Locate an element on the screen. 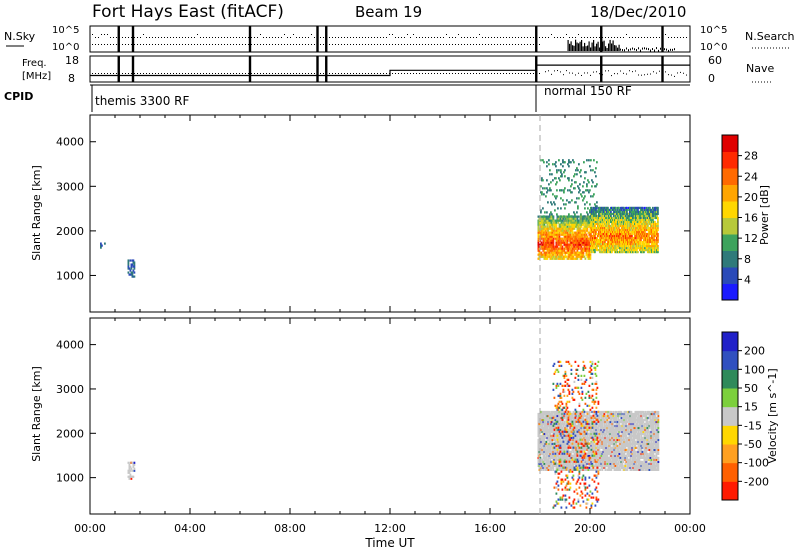 This screenshot has height=554, width=800. cpid-label: CPID is located at coordinates (18, 96).